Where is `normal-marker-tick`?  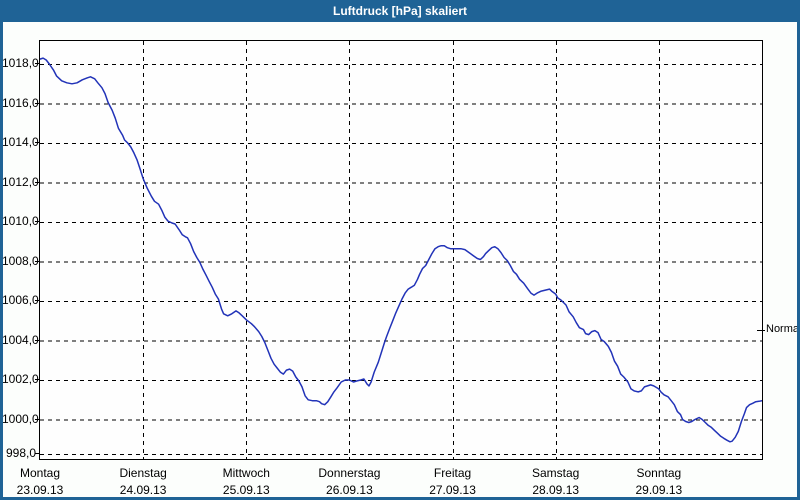
normal-marker-tick is located at coordinates (761, 330).